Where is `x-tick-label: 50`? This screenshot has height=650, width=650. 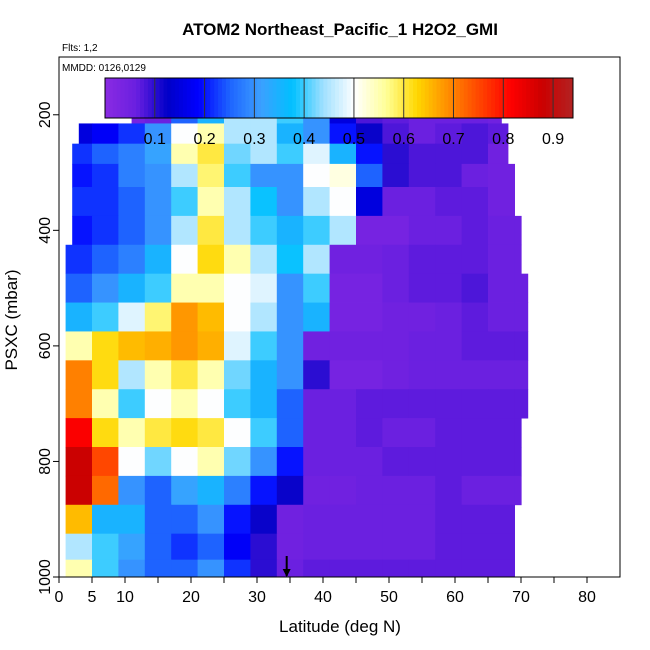 x-tick-label: 50 is located at coordinates (389, 597).